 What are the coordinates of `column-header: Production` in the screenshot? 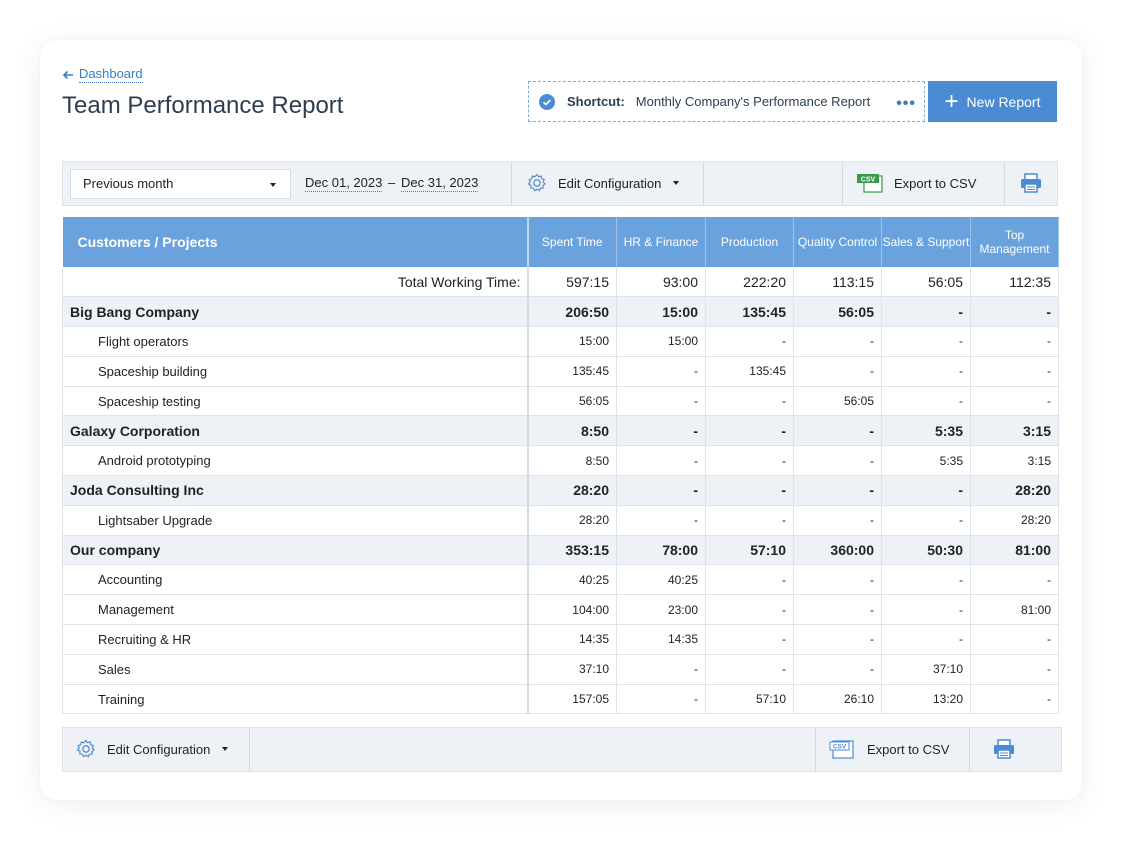 It's located at (749, 242).